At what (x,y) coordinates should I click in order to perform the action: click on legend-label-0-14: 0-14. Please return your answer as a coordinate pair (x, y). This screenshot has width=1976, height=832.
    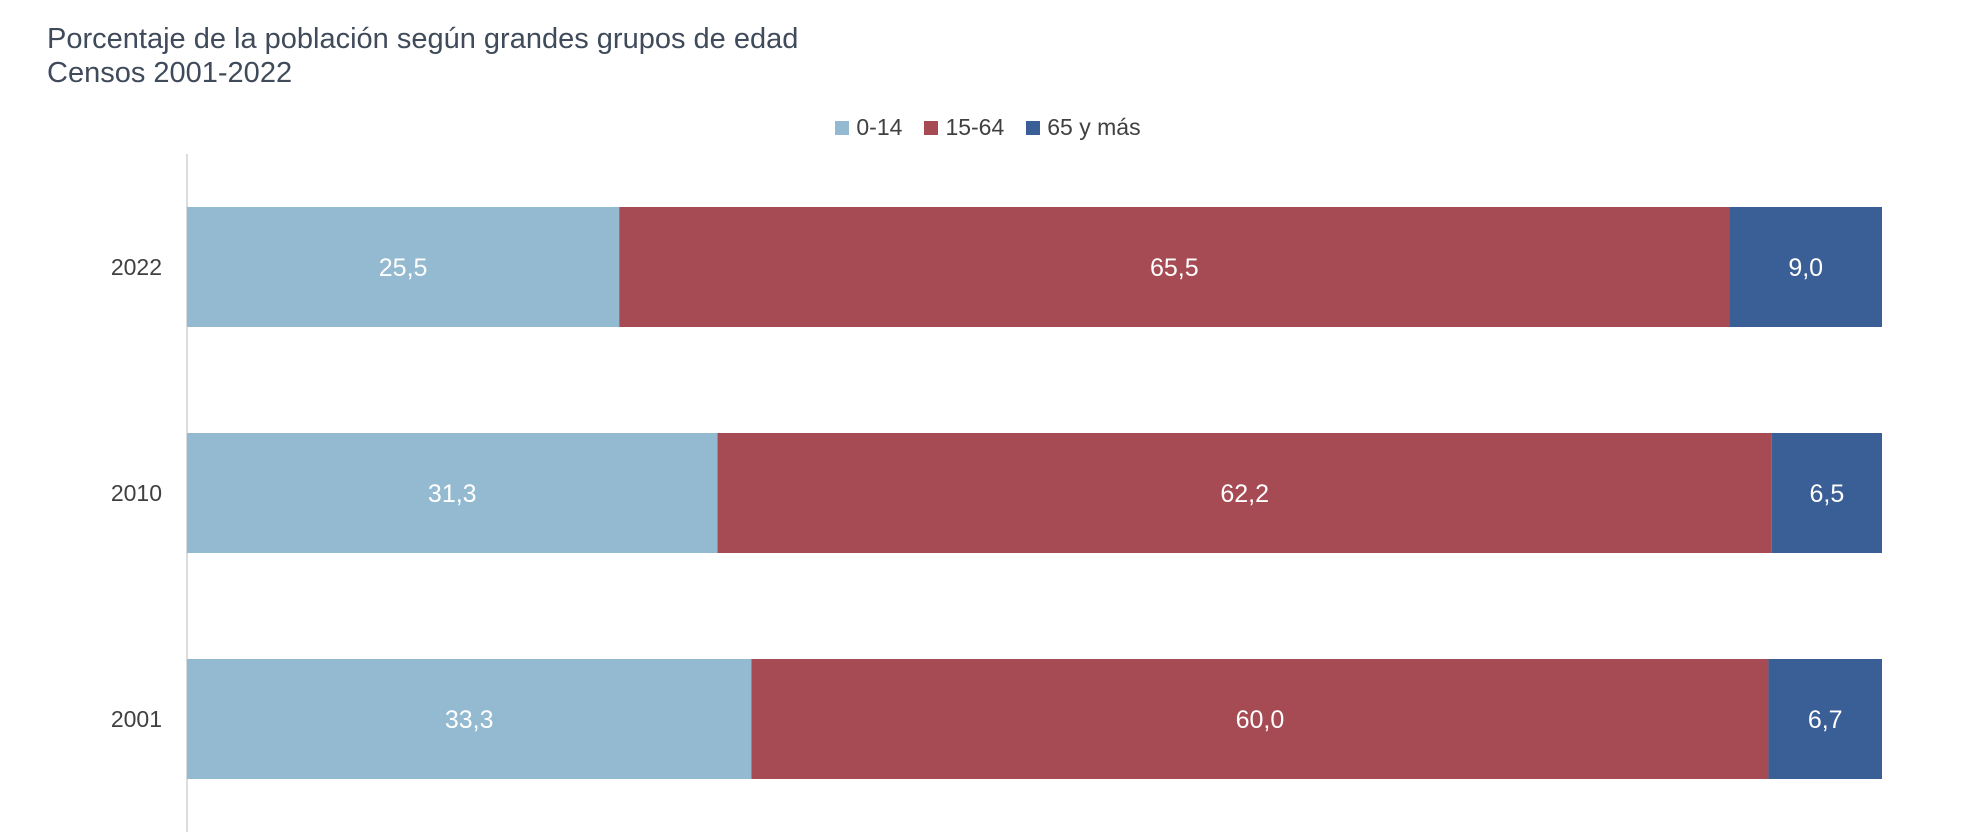
    Looking at the image, I should click on (879, 127).